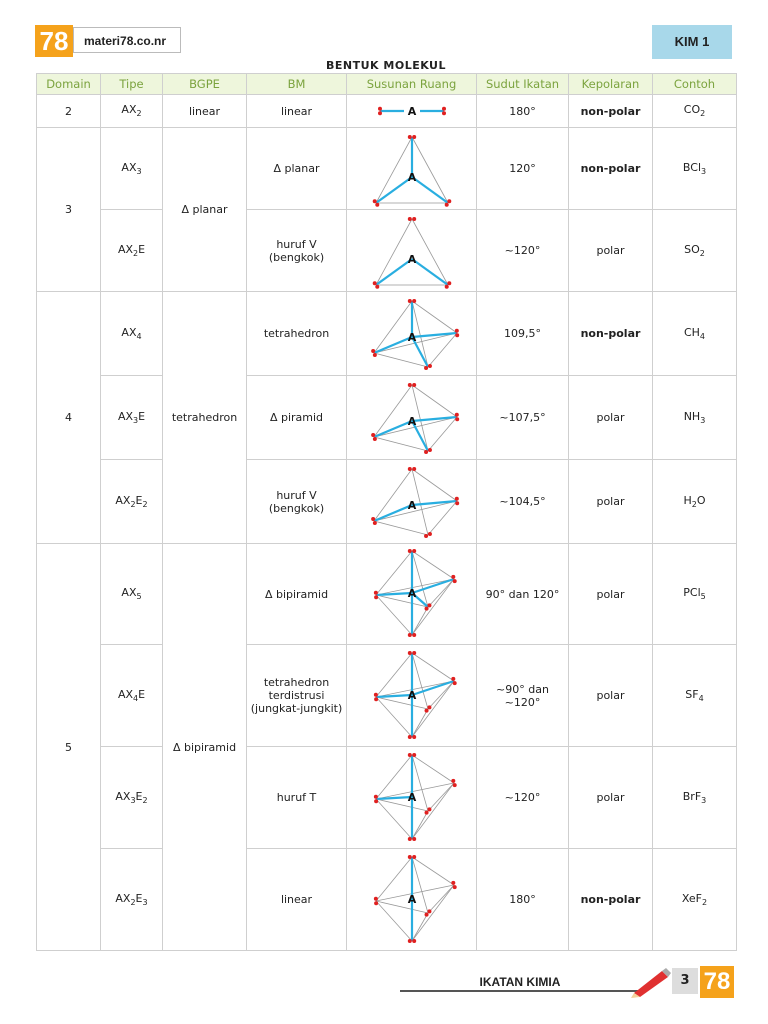 This screenshot has height=1024, width=768. Describe the element at coordinates (522, 594) in the screenshot. I see `sudut-cell: 90° dan 120°` at that location.